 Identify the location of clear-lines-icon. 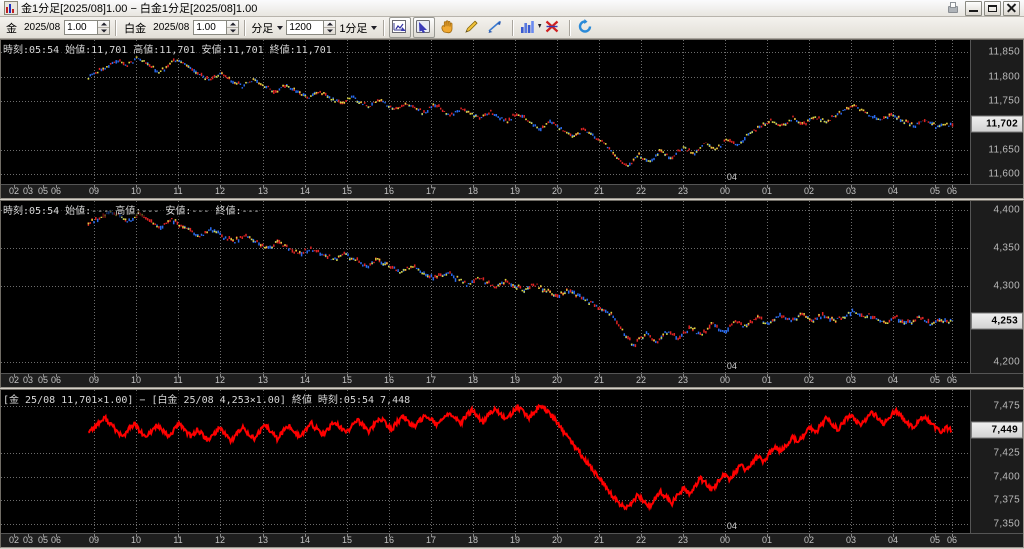
(553, 27).